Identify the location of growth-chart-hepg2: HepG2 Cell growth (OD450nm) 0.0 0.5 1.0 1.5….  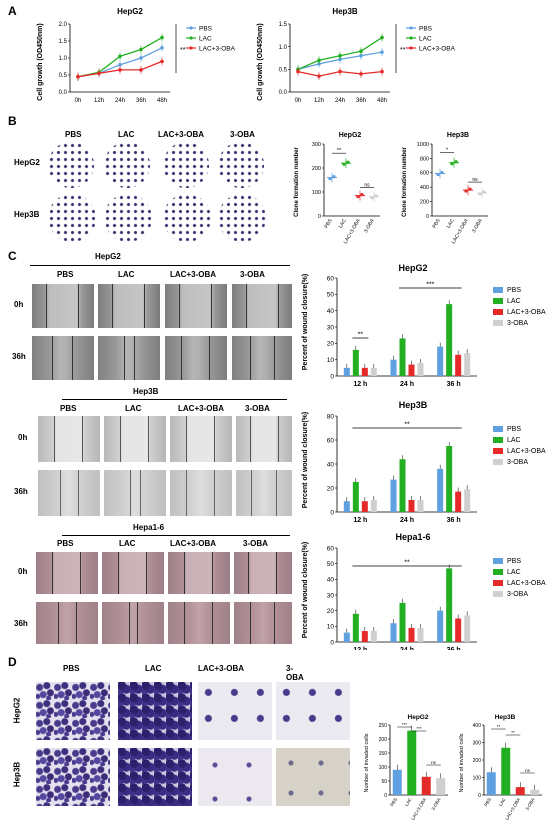
(136, 55).